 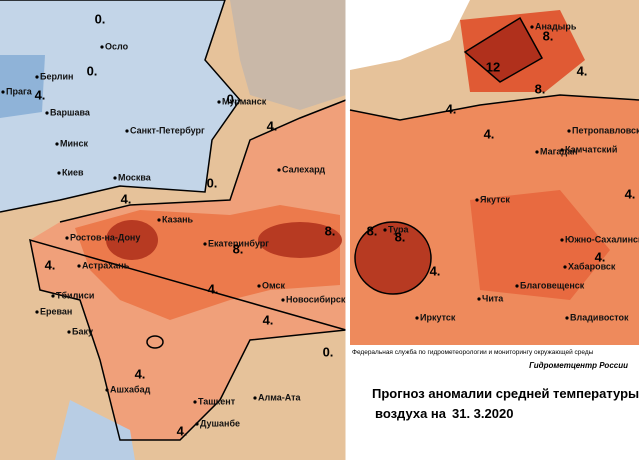 What do you see at coordinates (602, 239) in the screenshot?
I see `city-label: Южно-Сахалинск` at bounding box center [602, 239].